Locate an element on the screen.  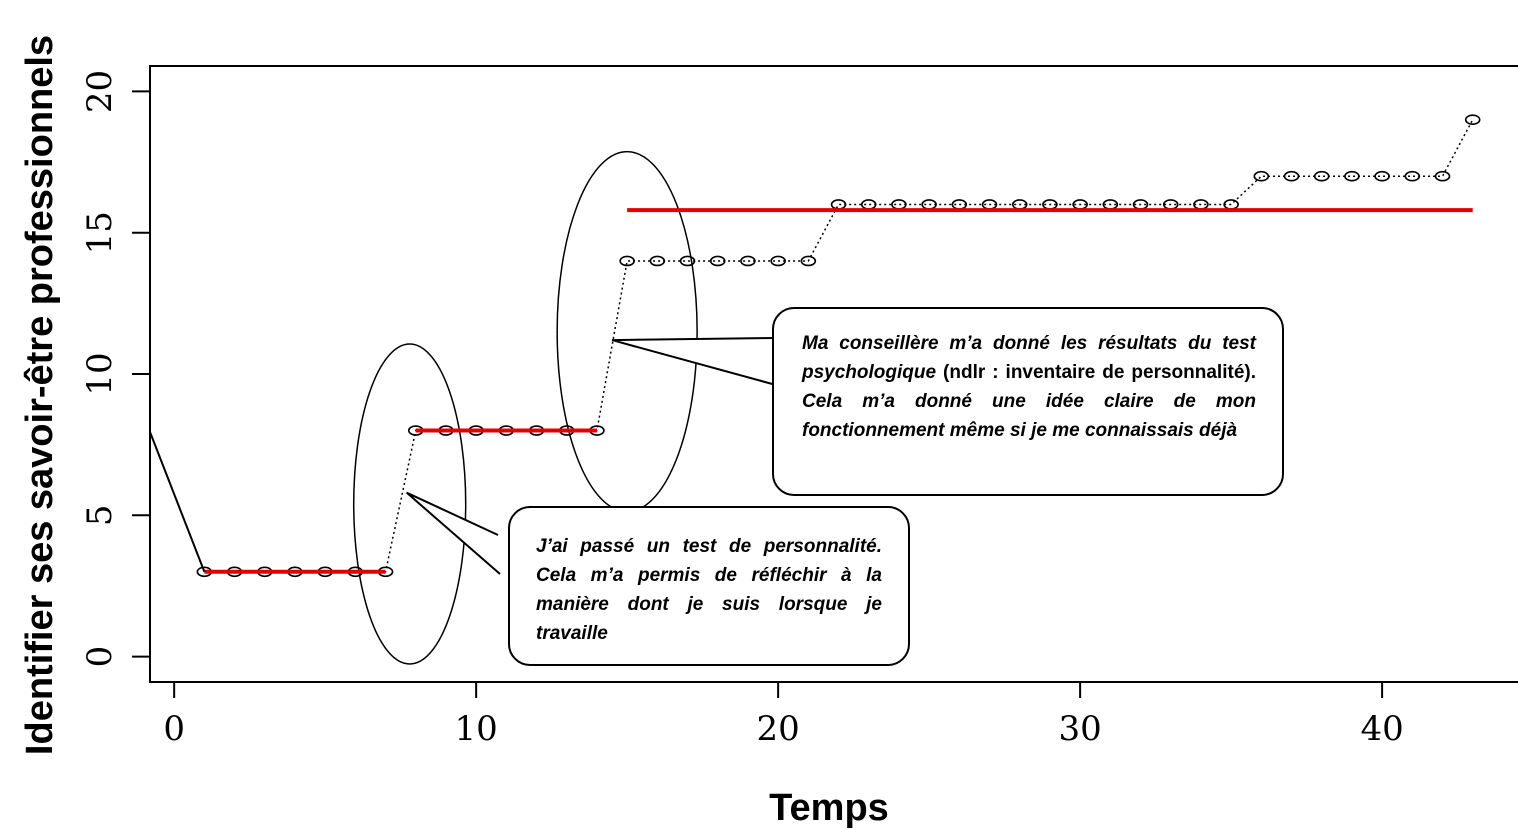
x-tick-label: 40 is located at coordinates (1381, 729).